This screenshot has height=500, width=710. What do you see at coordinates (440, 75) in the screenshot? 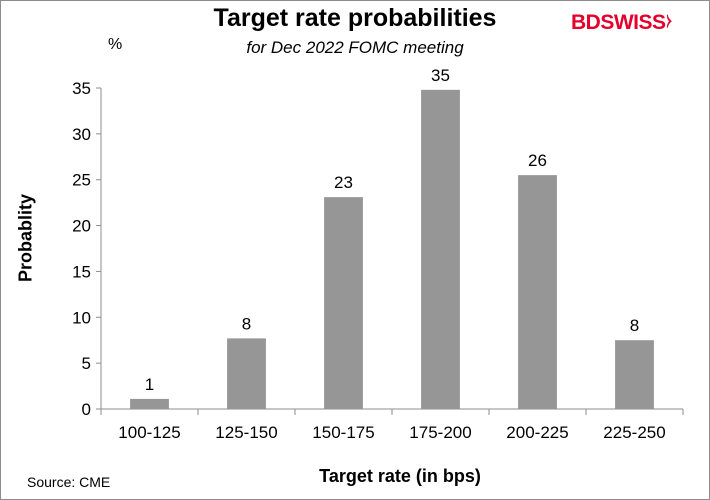
I see `data-label: 35` at bounding box center [440, 75].